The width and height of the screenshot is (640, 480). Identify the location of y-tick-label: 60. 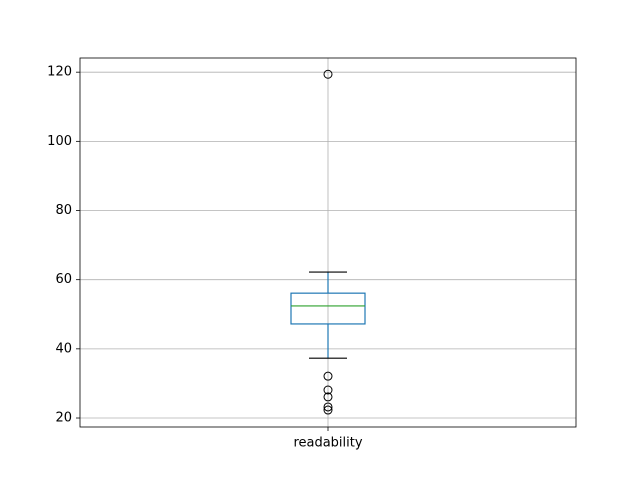
(63, 279).